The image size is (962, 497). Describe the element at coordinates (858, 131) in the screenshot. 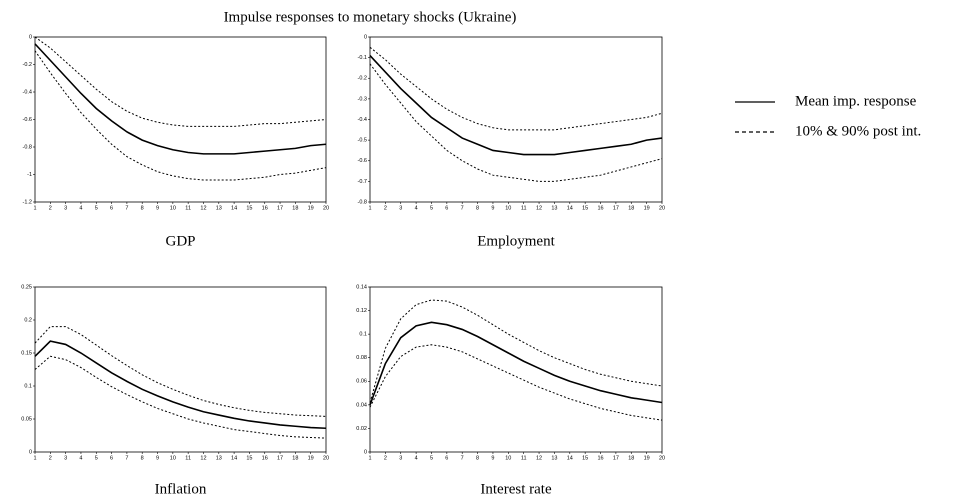

I see `legend-label: 10% & 90% post int.` at that location.